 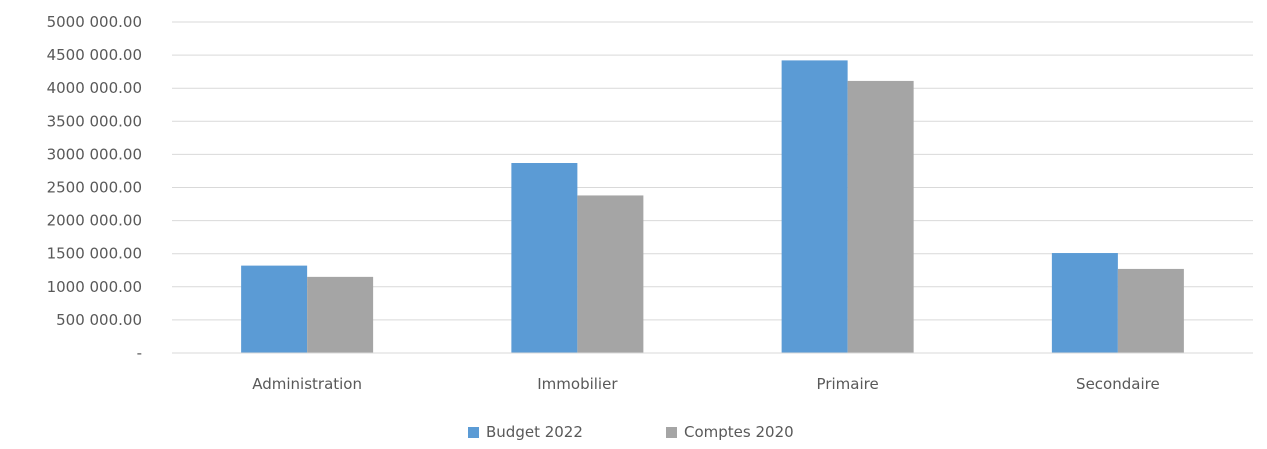 I want to click on x-category-label: Primaire, so click(x=848, y=384).